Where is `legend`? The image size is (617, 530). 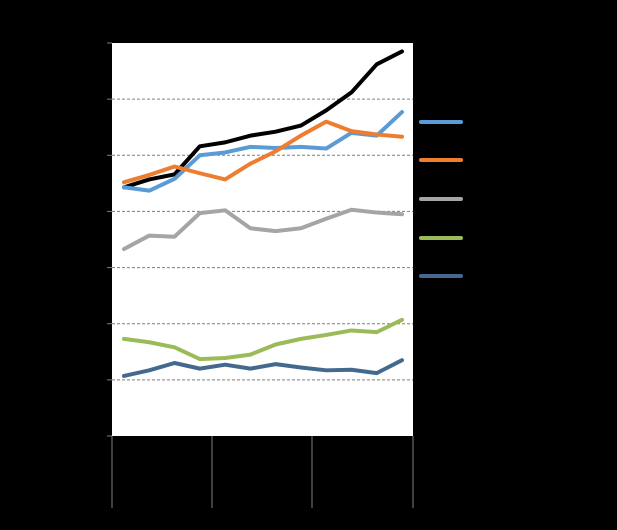
legend is located at coordinates (441, 199).